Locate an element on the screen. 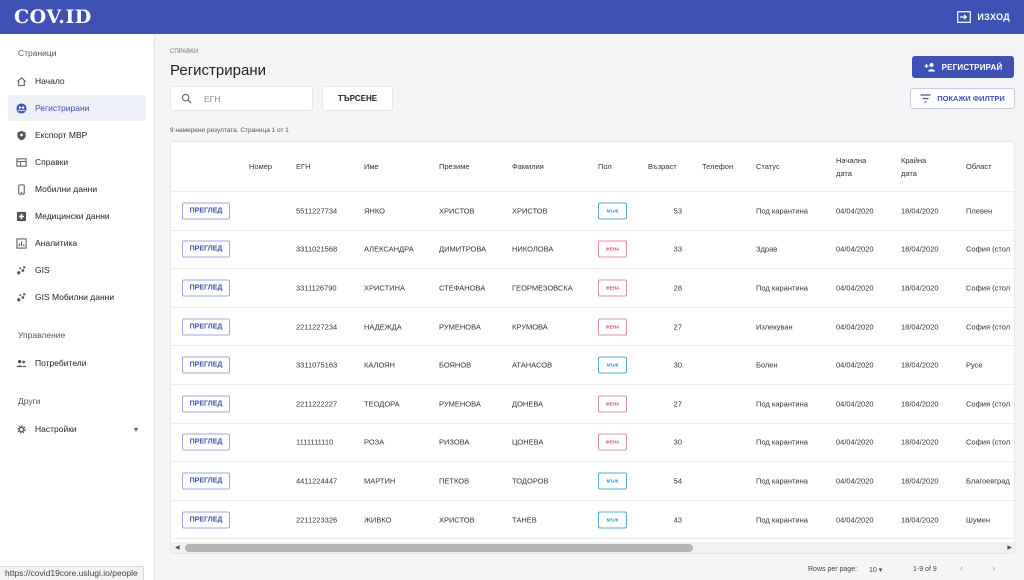 Image resolution: width=1024 pixels, height=580 pixels. header-last-name: Фамилия is located at coordinates (528, 166).